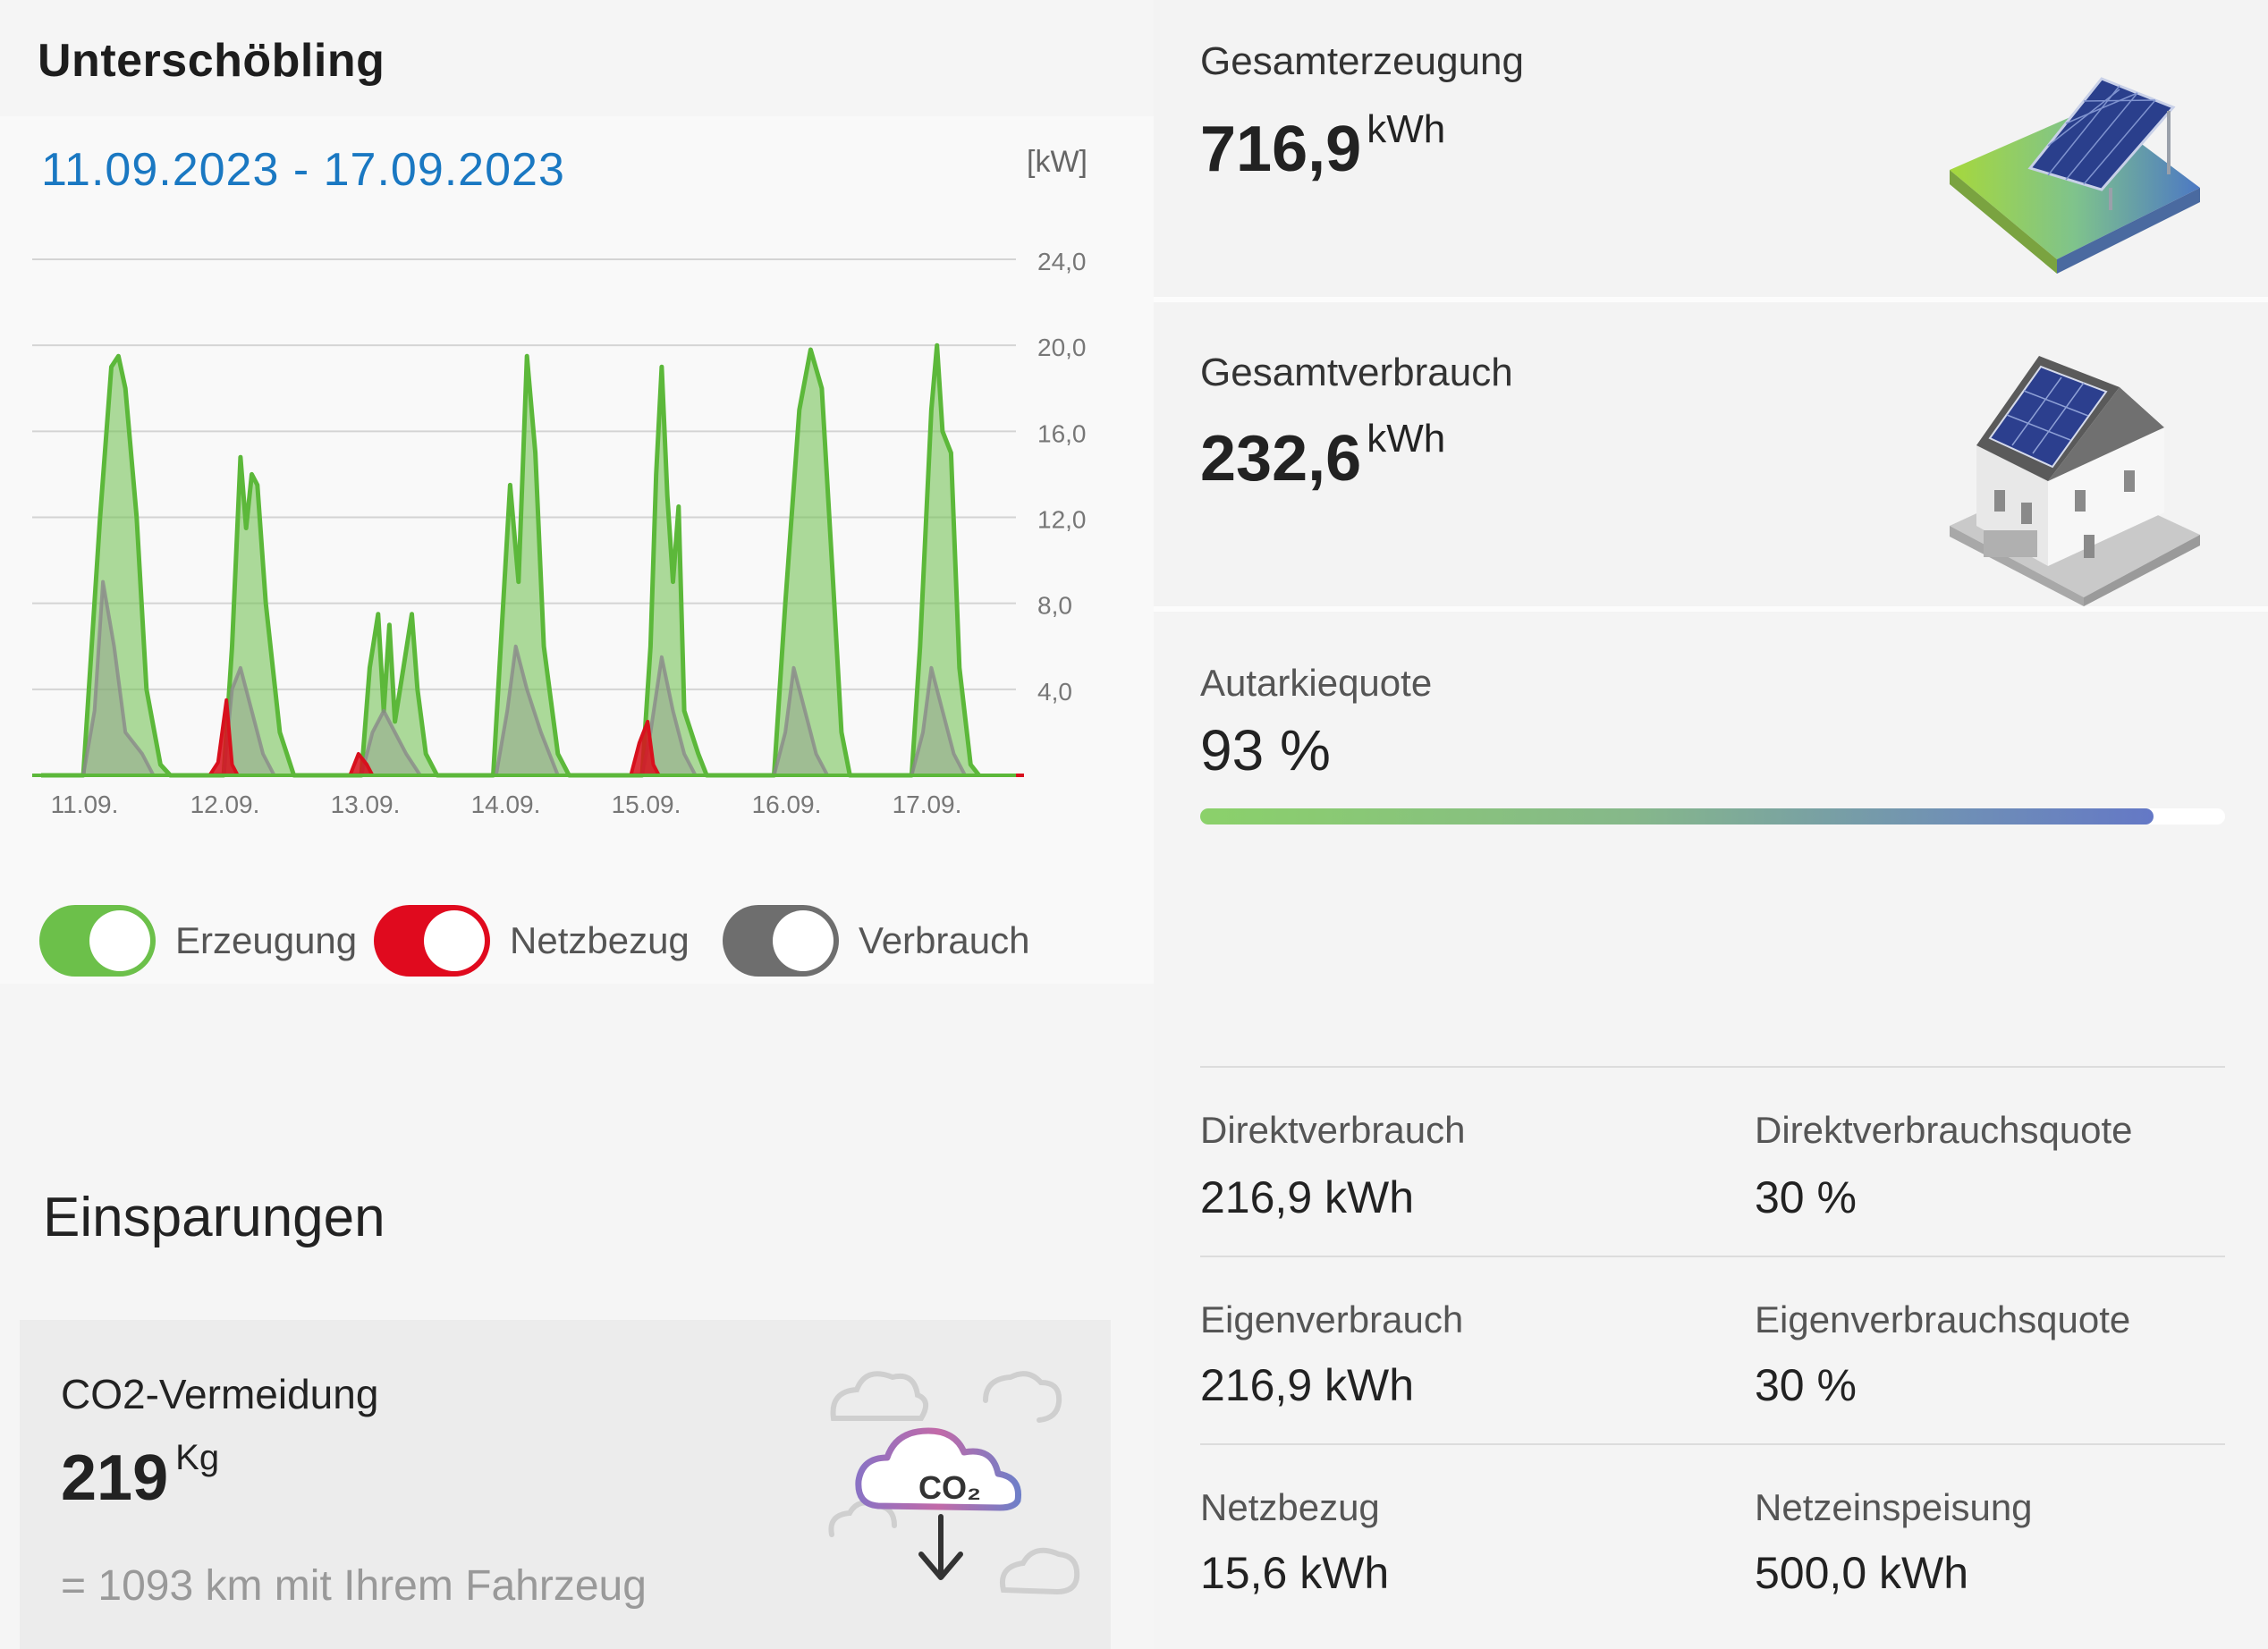 This screenshot has height=1649, width=2268. What do you see at coordinates (1062, 347) in the screenshot?
I see `y-tick-label: 20,0` at bounding box center [1062, 347].